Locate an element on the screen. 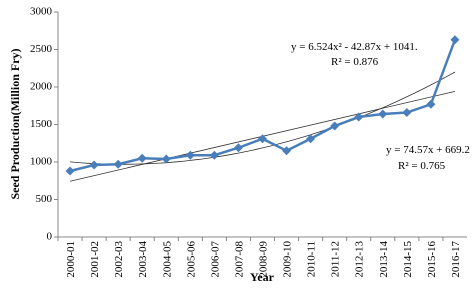 This screenshot has height=291, width=474. x-tick-label: 2005-06 is located at coordinates (191, 259).